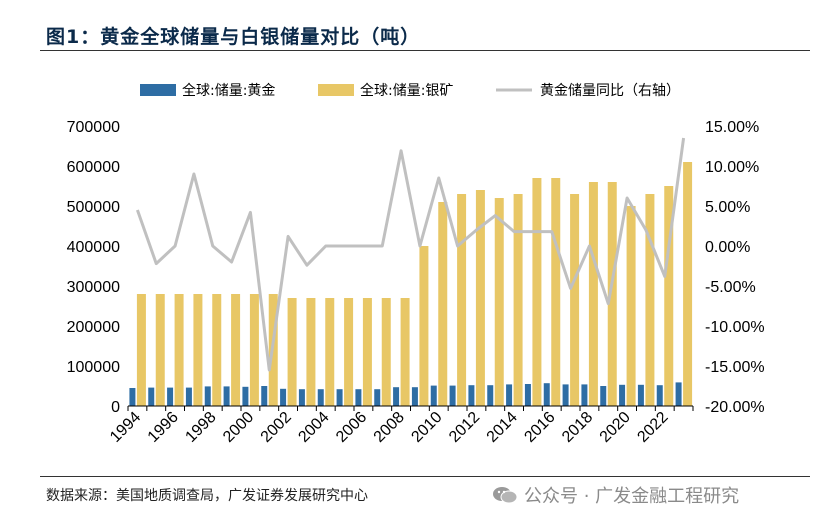 Image resolution: width=838 pixels, height=529 pixels. Describe the element at coordinates (93, 287) in the screenshot. I see `y-left-tick-label: 300000` at that location.